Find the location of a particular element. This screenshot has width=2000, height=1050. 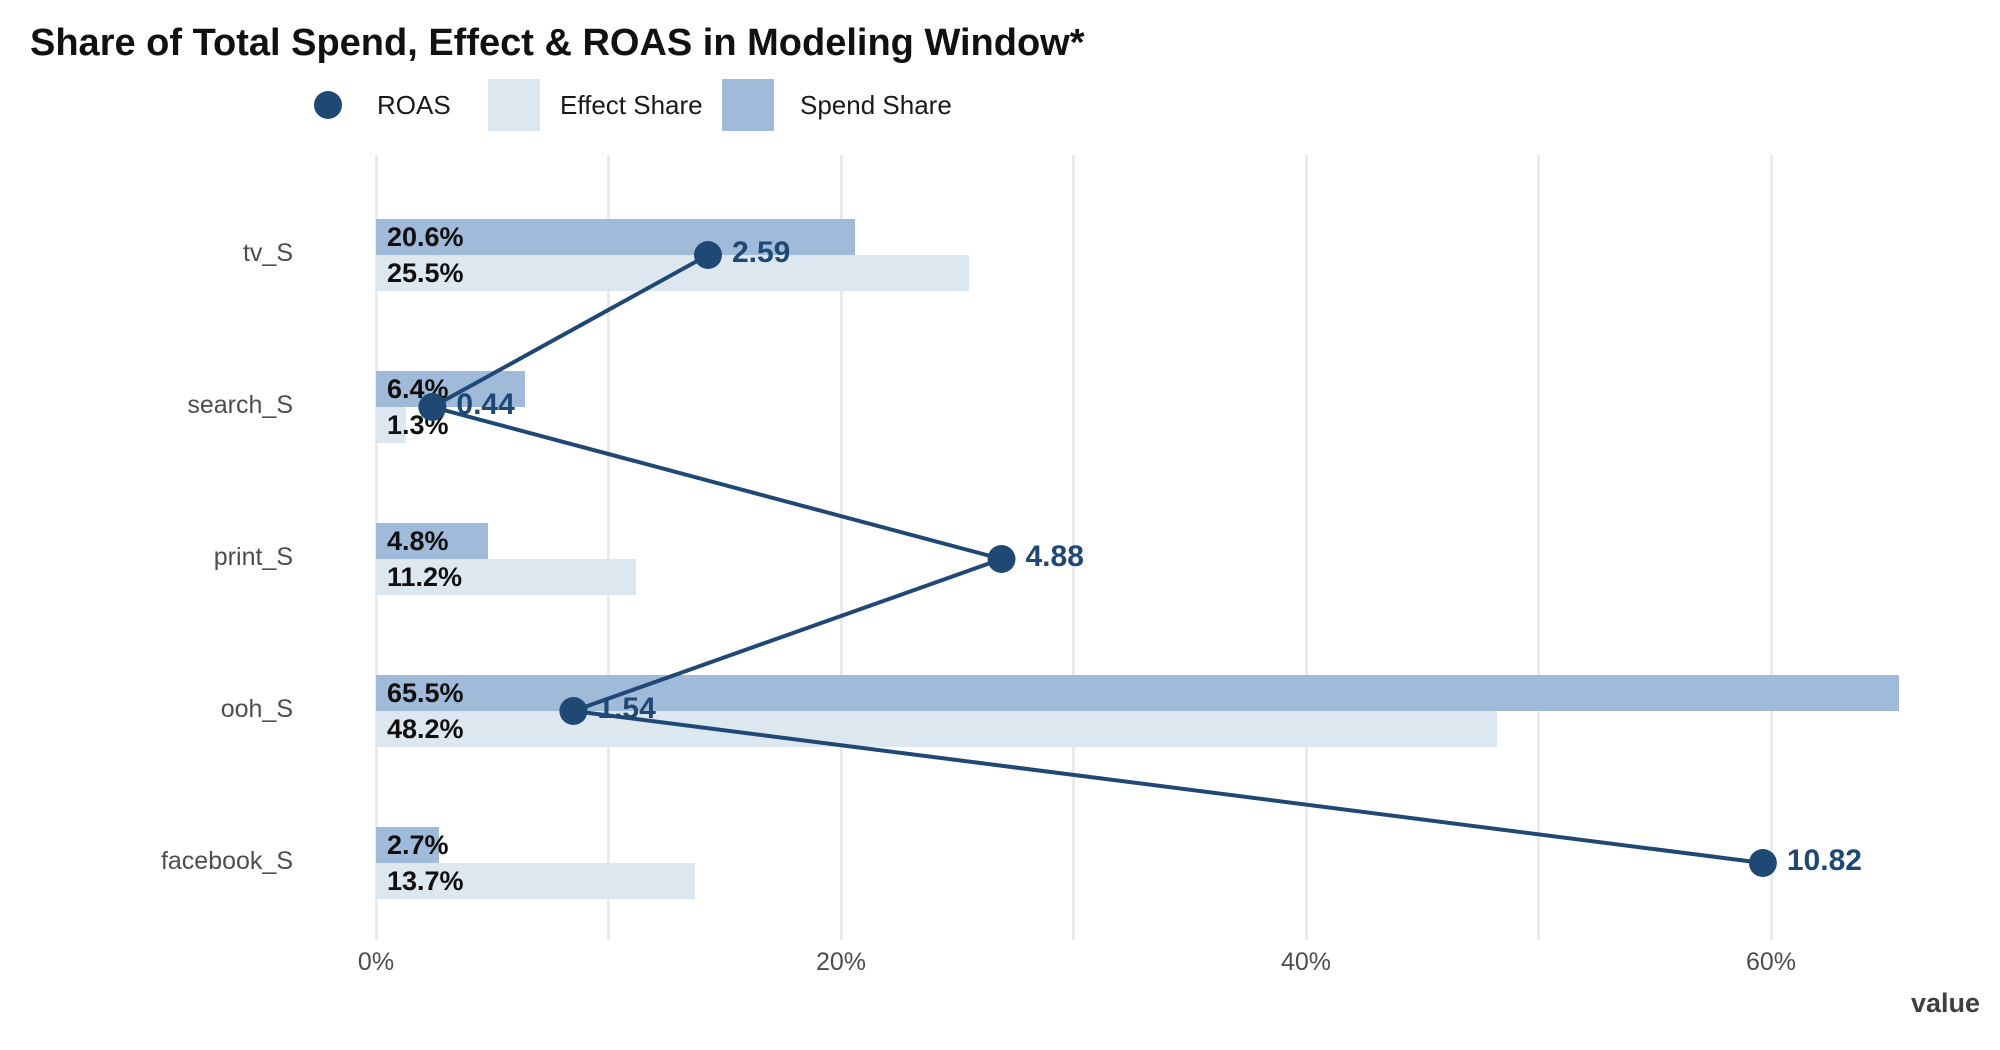

x-tick-label: 20% is located at coordinates (841, 962).